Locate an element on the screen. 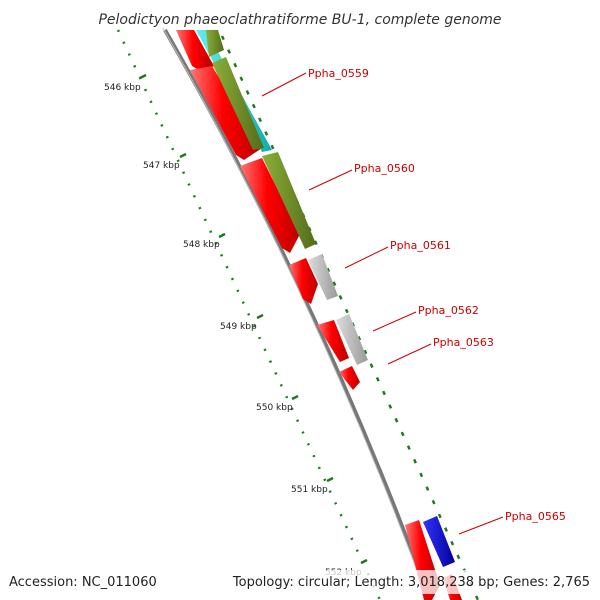 The height and width of the screenshot is (600, 600). gene-label-ppha-0562: Ppha_0562 is located at coordinates (448, 310).